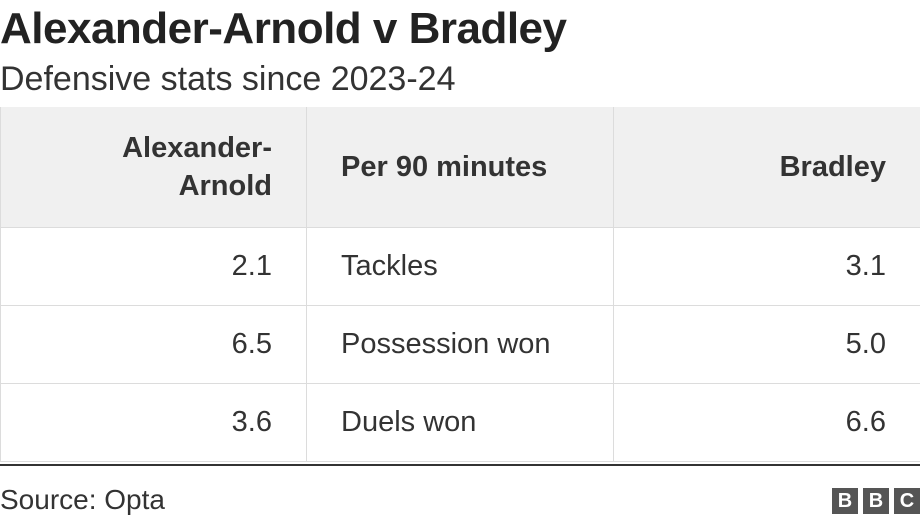  What do you see at coordinates (153, 167) in the screenshot?
I see `column-header: Alexander-Arnold` at bounding box center [153, 167].